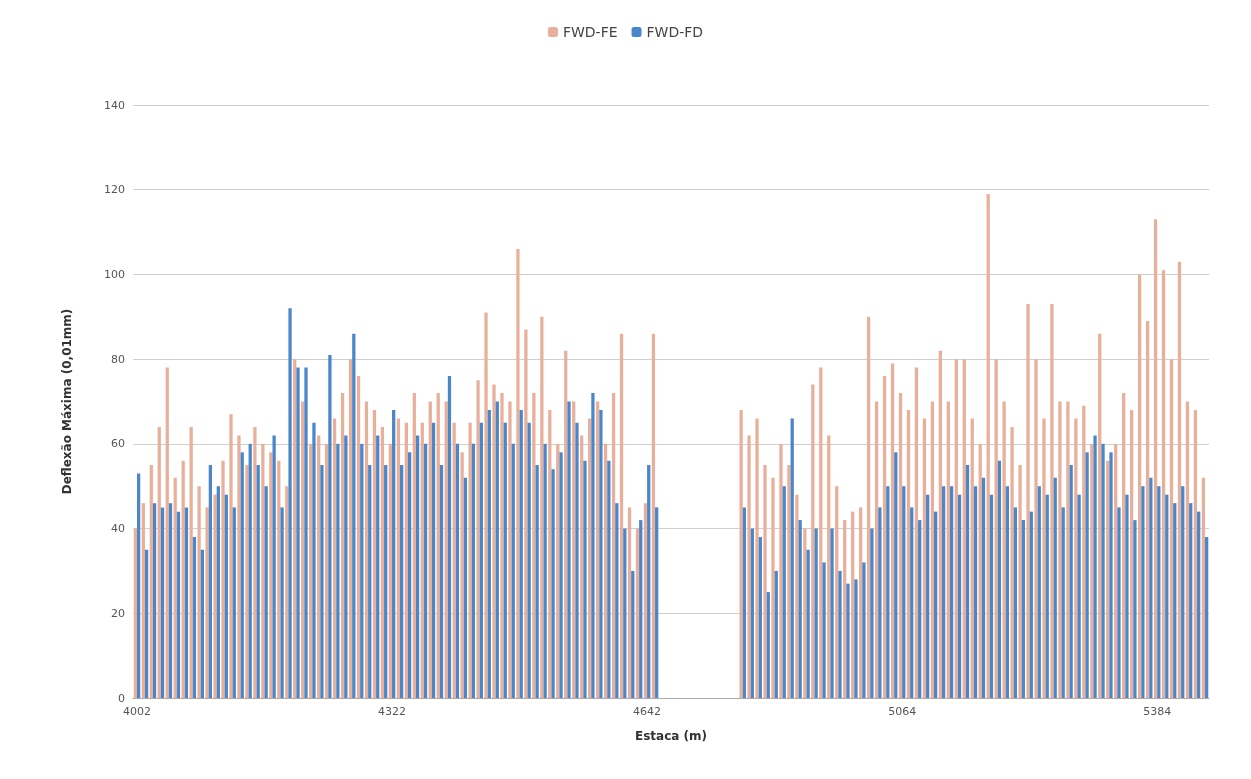  What do you see at coordinates (67, 401) in the screenshot?
I see `y-axis-title: Deflexão Máxima (0,01mm)` at bounding box center [67, 401].